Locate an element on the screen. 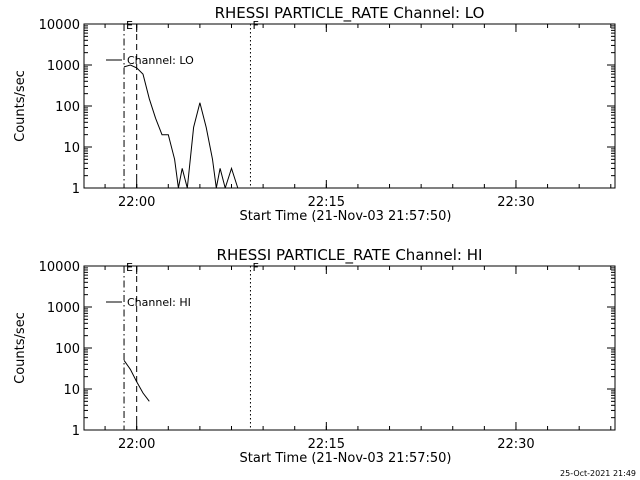 The image size is (640, 480). legend-label: Channel: LO is located at coordinates (160, 60).